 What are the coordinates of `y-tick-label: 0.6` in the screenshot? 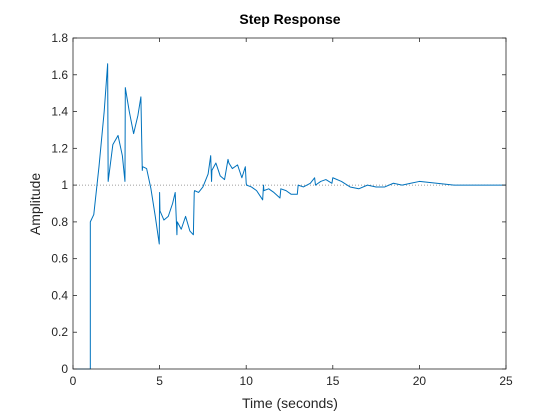 It's located at (59, 259).